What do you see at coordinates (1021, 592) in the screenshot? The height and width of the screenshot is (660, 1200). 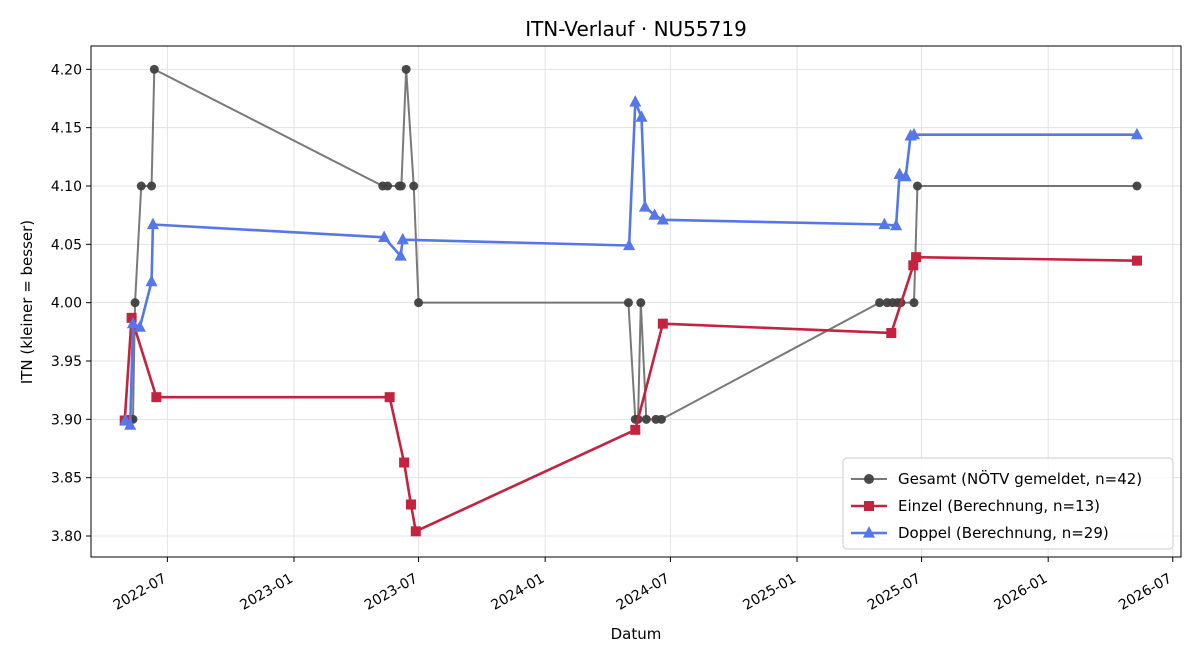 I see `x-tick-label: 2026-01` at bounding box center [1021, 592].